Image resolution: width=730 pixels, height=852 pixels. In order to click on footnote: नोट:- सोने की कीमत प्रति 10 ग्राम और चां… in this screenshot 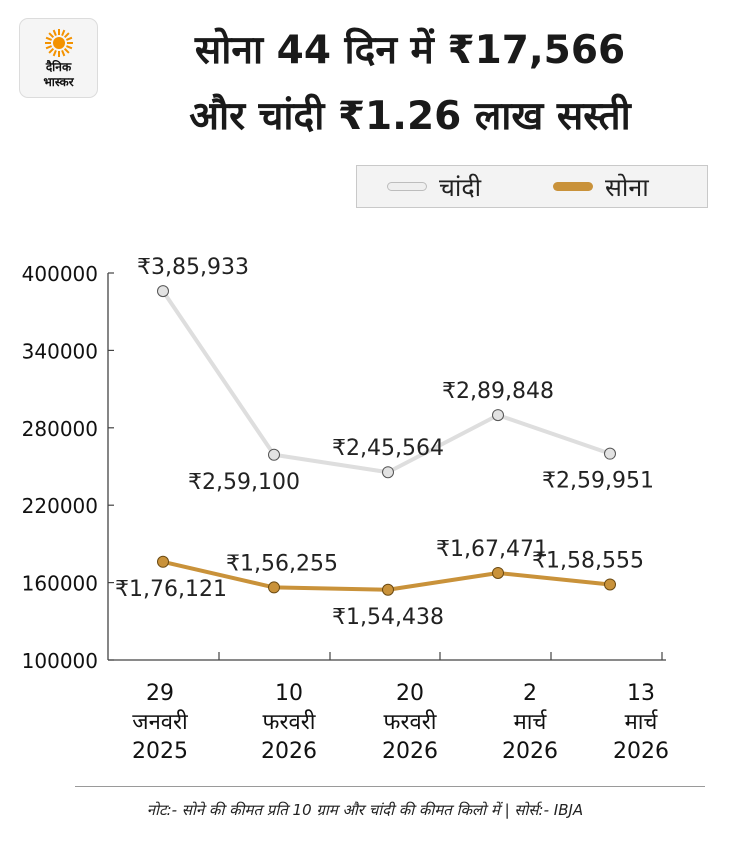, I will do `click(365, 810)`.